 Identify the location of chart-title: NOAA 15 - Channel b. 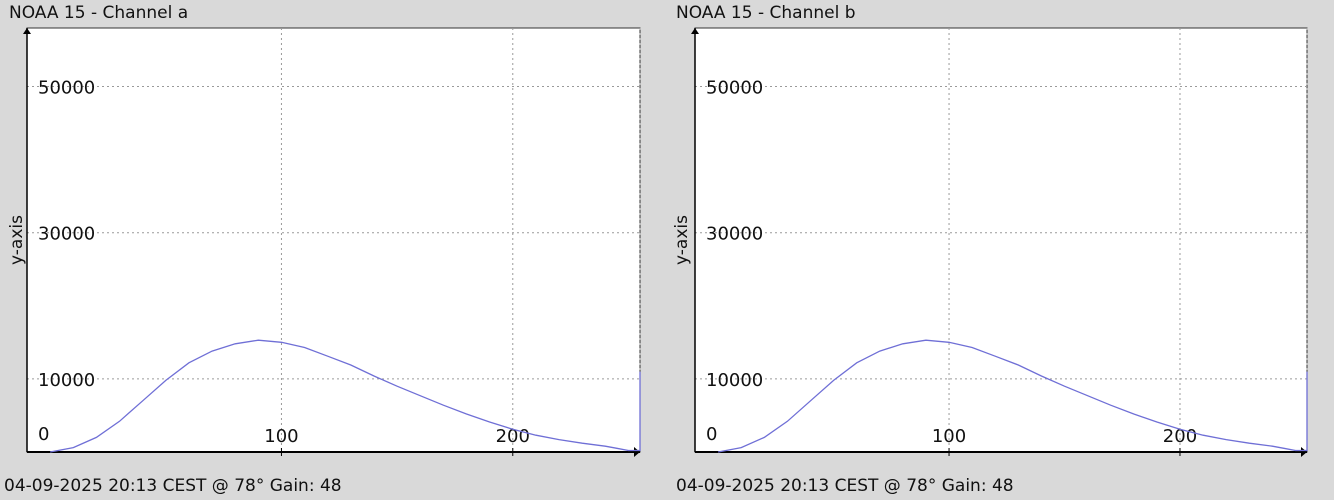
(766, 13).